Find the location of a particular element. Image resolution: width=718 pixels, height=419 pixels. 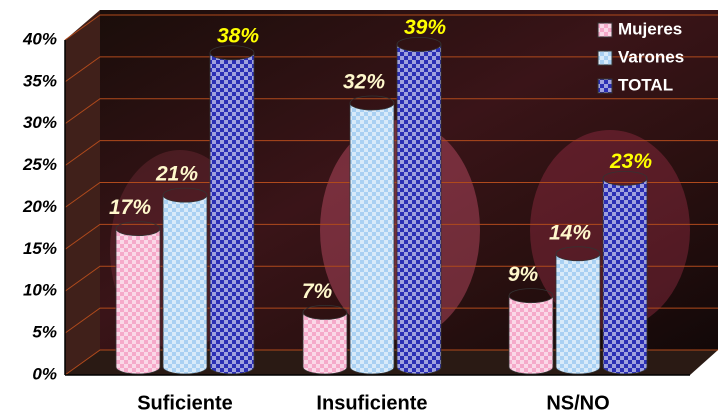

y-tick-label: 10% is located at coordinates (40, 290).